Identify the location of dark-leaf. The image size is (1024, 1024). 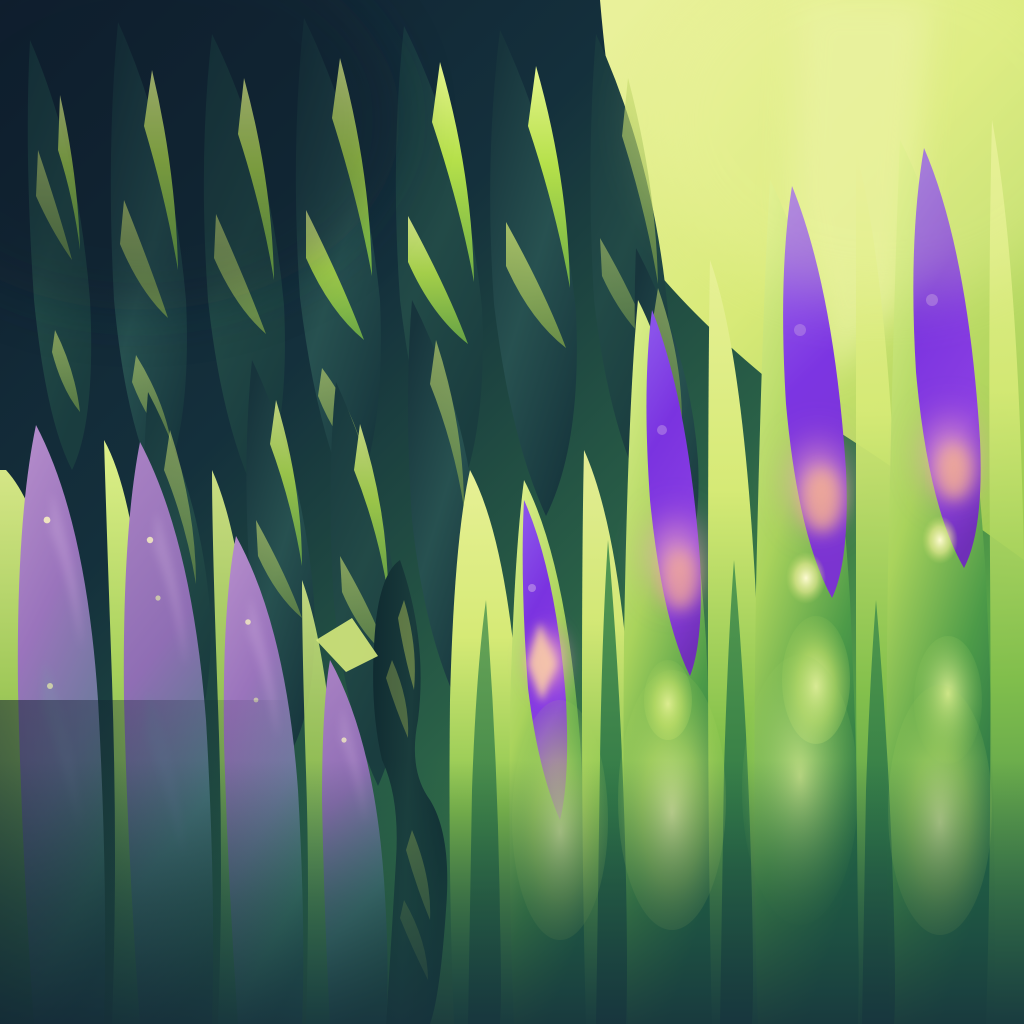
(533, 273).